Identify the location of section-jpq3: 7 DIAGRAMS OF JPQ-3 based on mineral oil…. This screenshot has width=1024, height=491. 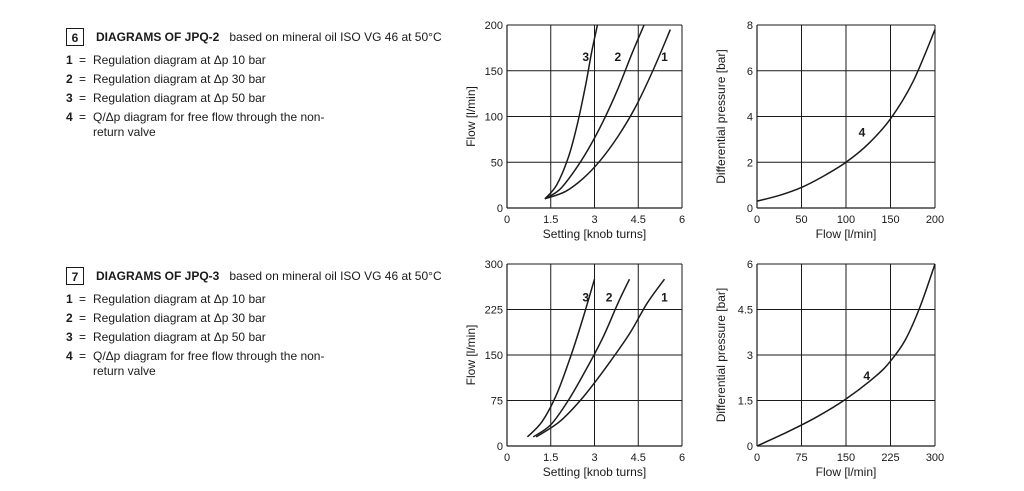
(266, 322).